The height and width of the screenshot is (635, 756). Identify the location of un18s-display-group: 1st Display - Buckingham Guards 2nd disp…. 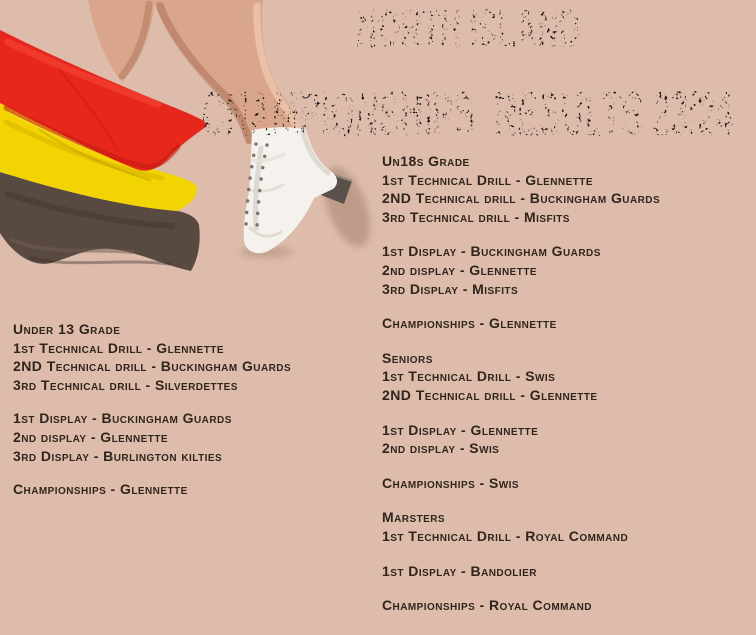
(521, 270).